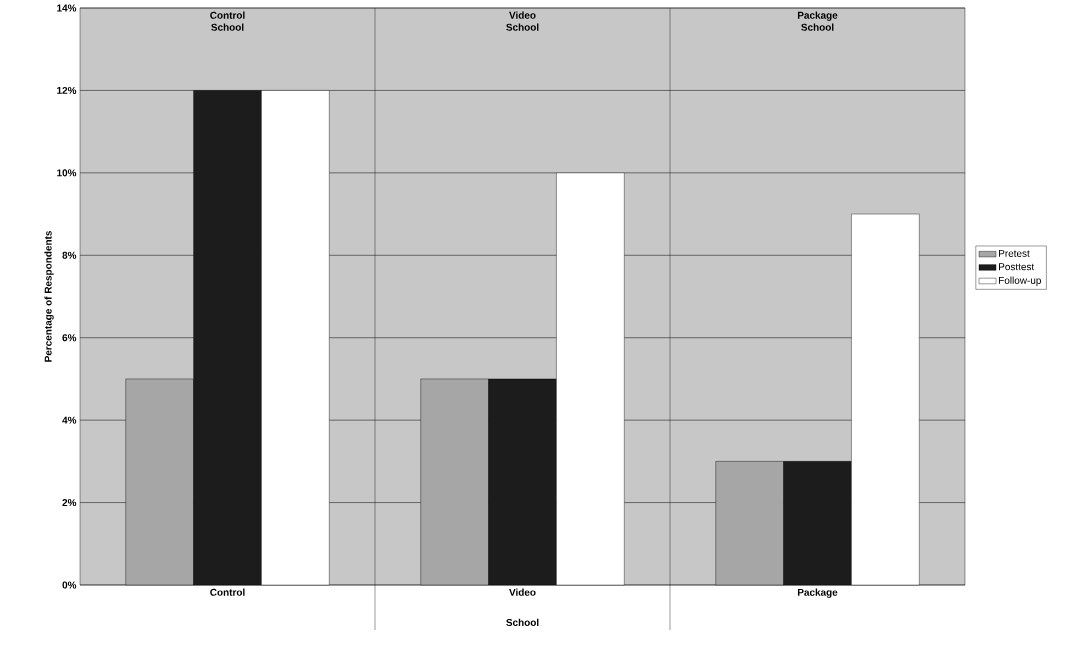 The width and height of the screenshot is (1074, 647). What do you see at coordinates (817, 16) in the screenshot?
I see `x-tick-label: Package` at bounding box center [817, 16].